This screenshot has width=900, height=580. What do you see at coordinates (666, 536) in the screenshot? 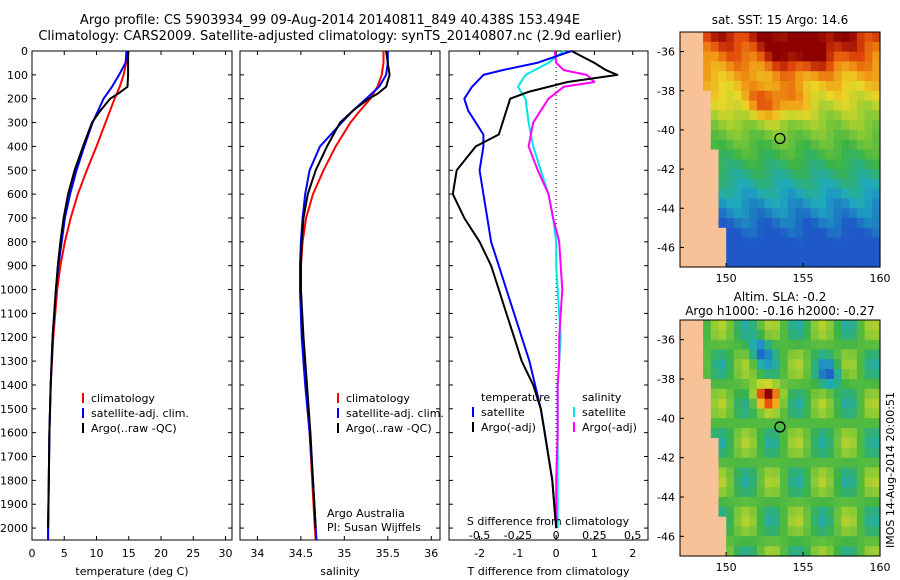
I see `sla-map-y-tick-label-5: -46` at bounding box center [666, 536].